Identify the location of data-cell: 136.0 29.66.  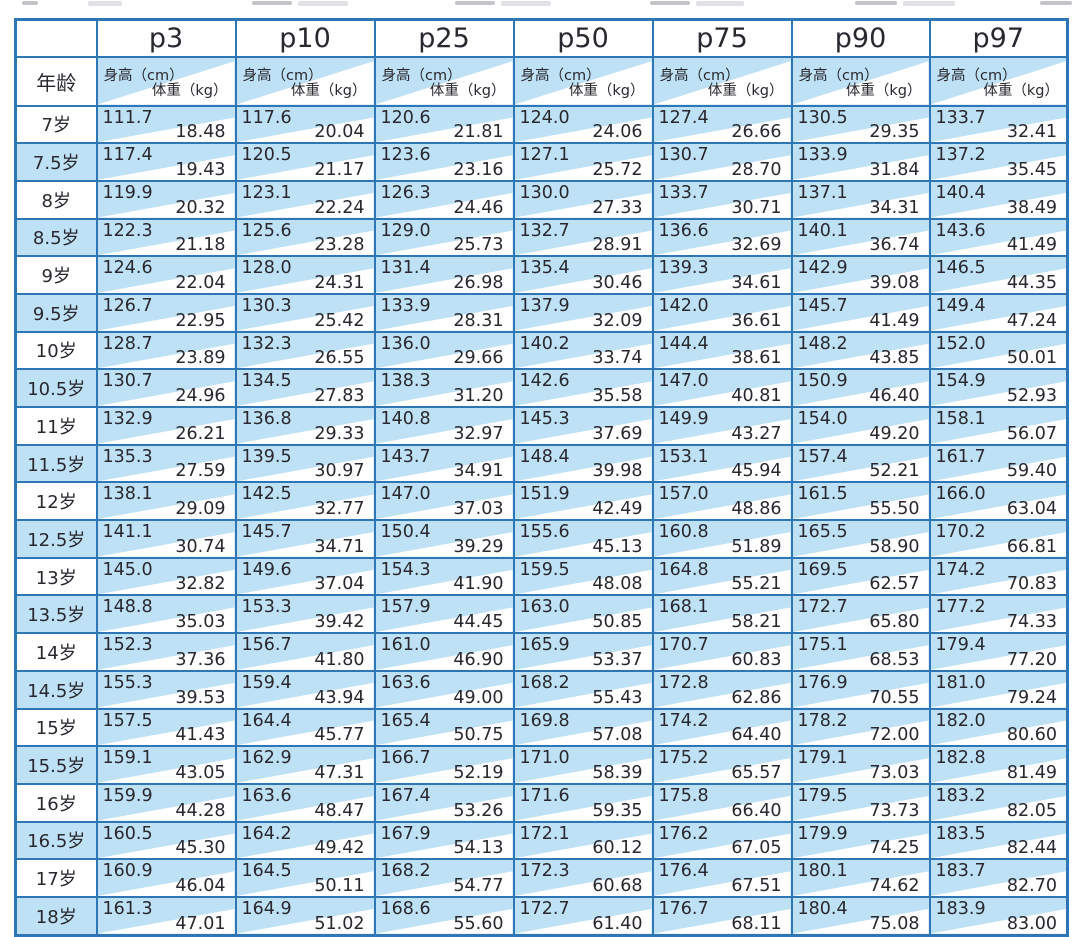
(444, 350).